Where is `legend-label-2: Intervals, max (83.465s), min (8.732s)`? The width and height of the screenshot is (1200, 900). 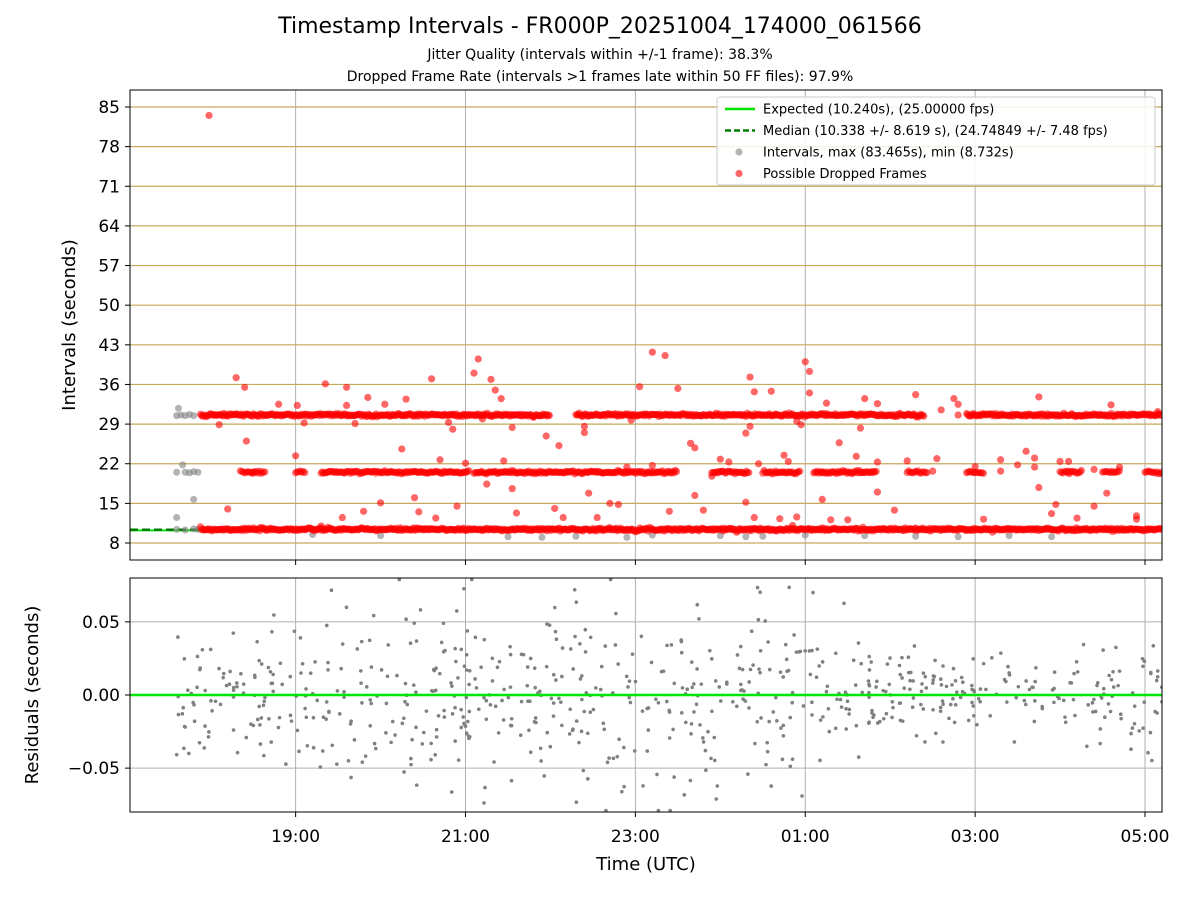
legend-label-2: Intervals, max (83.465s), min (8.732s) is located at coordinates (888, 153).